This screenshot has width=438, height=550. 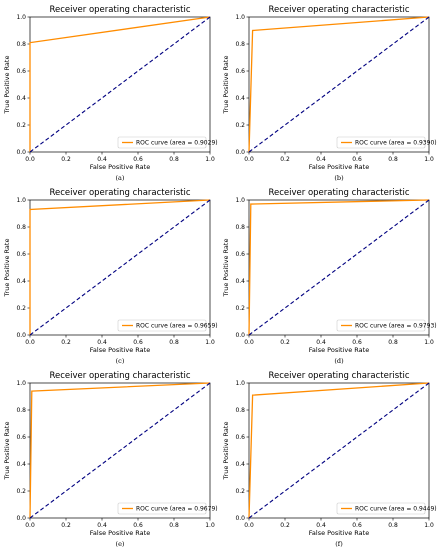 What do you see at coordinates (120, 544) in the screenshot?
I see `panel-caption: (e)` at bounding box center [120, 544].